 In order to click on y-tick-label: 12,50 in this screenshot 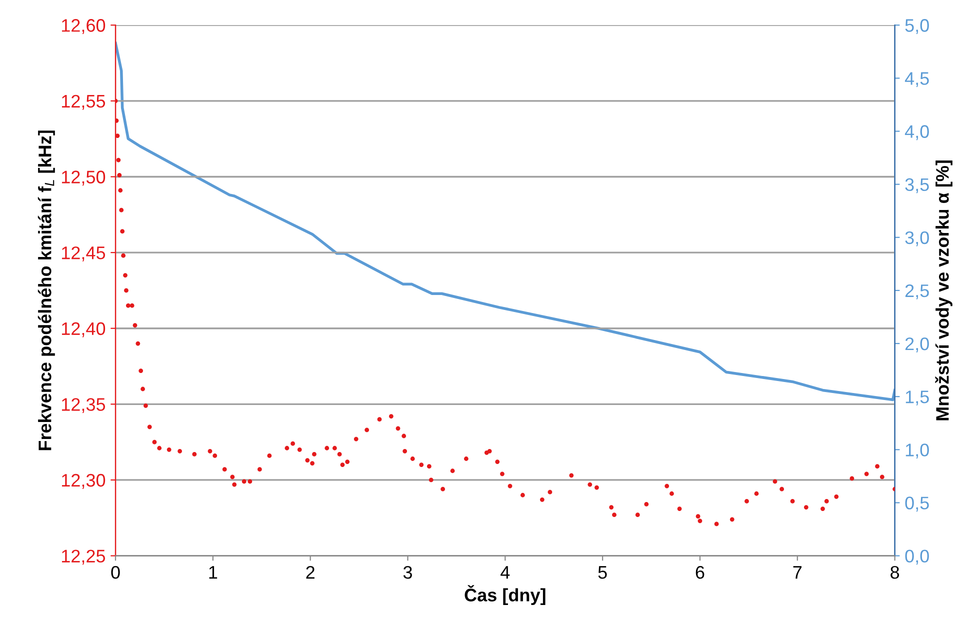, I will do `click(84, 178)`.